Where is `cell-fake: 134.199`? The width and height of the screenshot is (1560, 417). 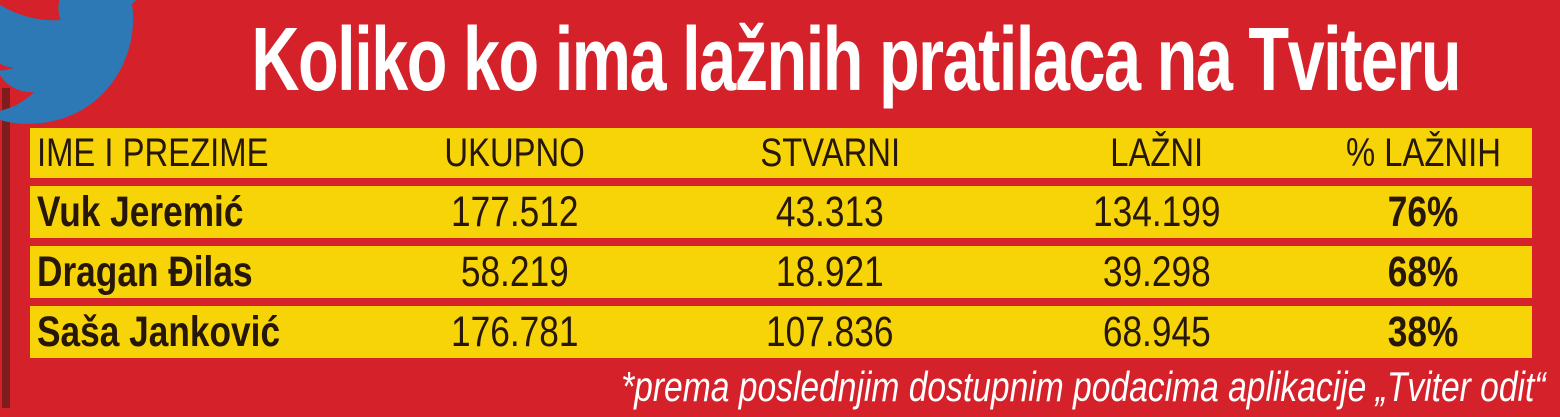 cell-fake: 134.199 is located at coordinates (1156, 211).